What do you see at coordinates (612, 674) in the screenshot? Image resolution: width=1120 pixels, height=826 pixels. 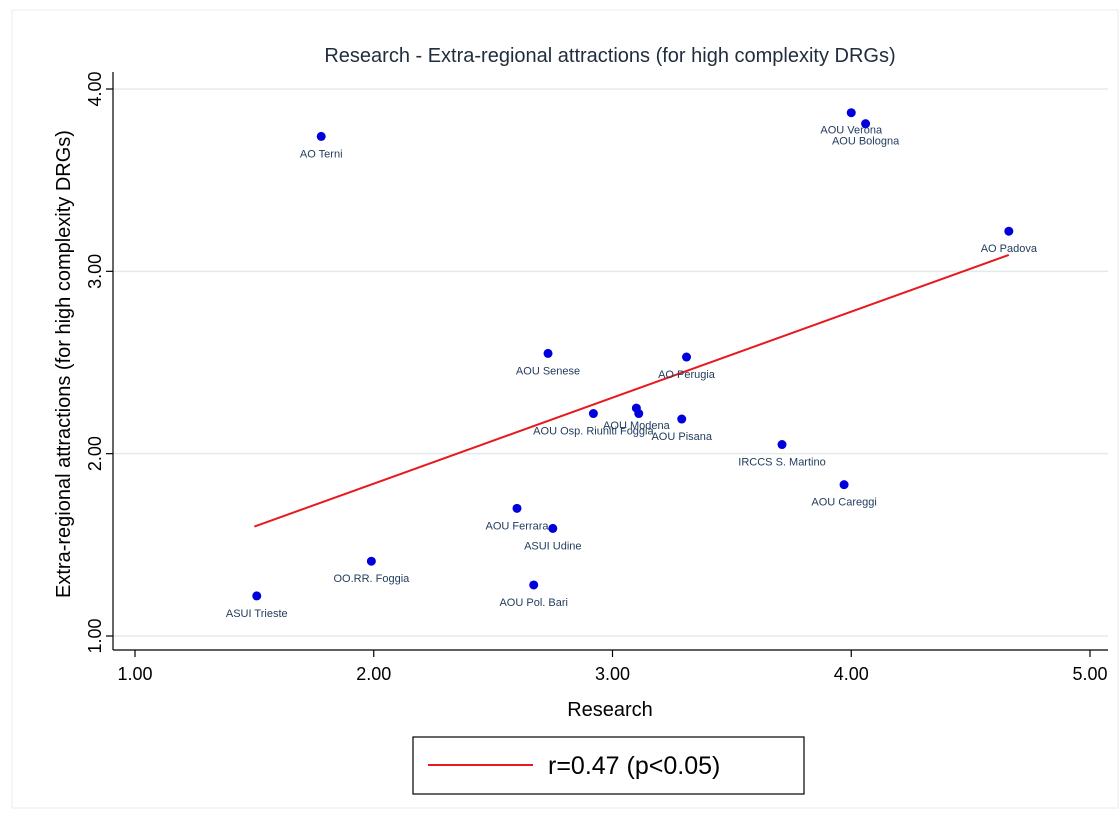 I see `x-tick-label: 3.00` at bounding box center [612, 674].